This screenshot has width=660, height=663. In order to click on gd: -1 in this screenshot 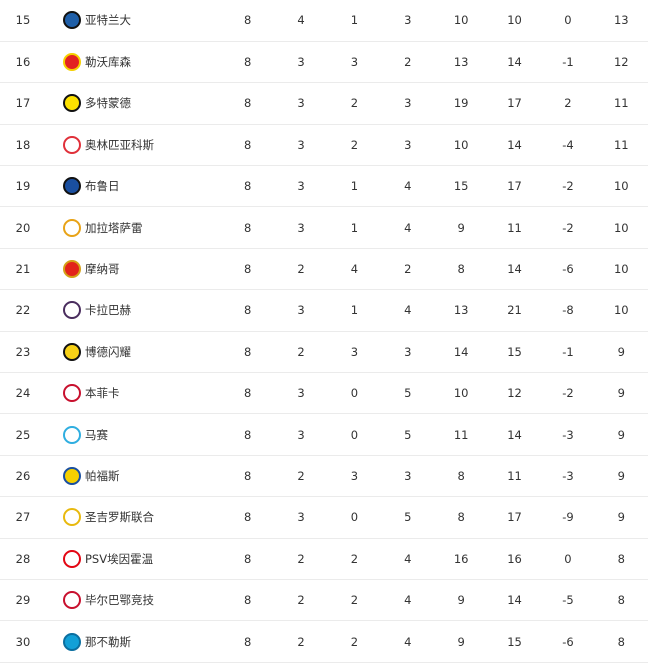, I will do `click(568, 62)`.